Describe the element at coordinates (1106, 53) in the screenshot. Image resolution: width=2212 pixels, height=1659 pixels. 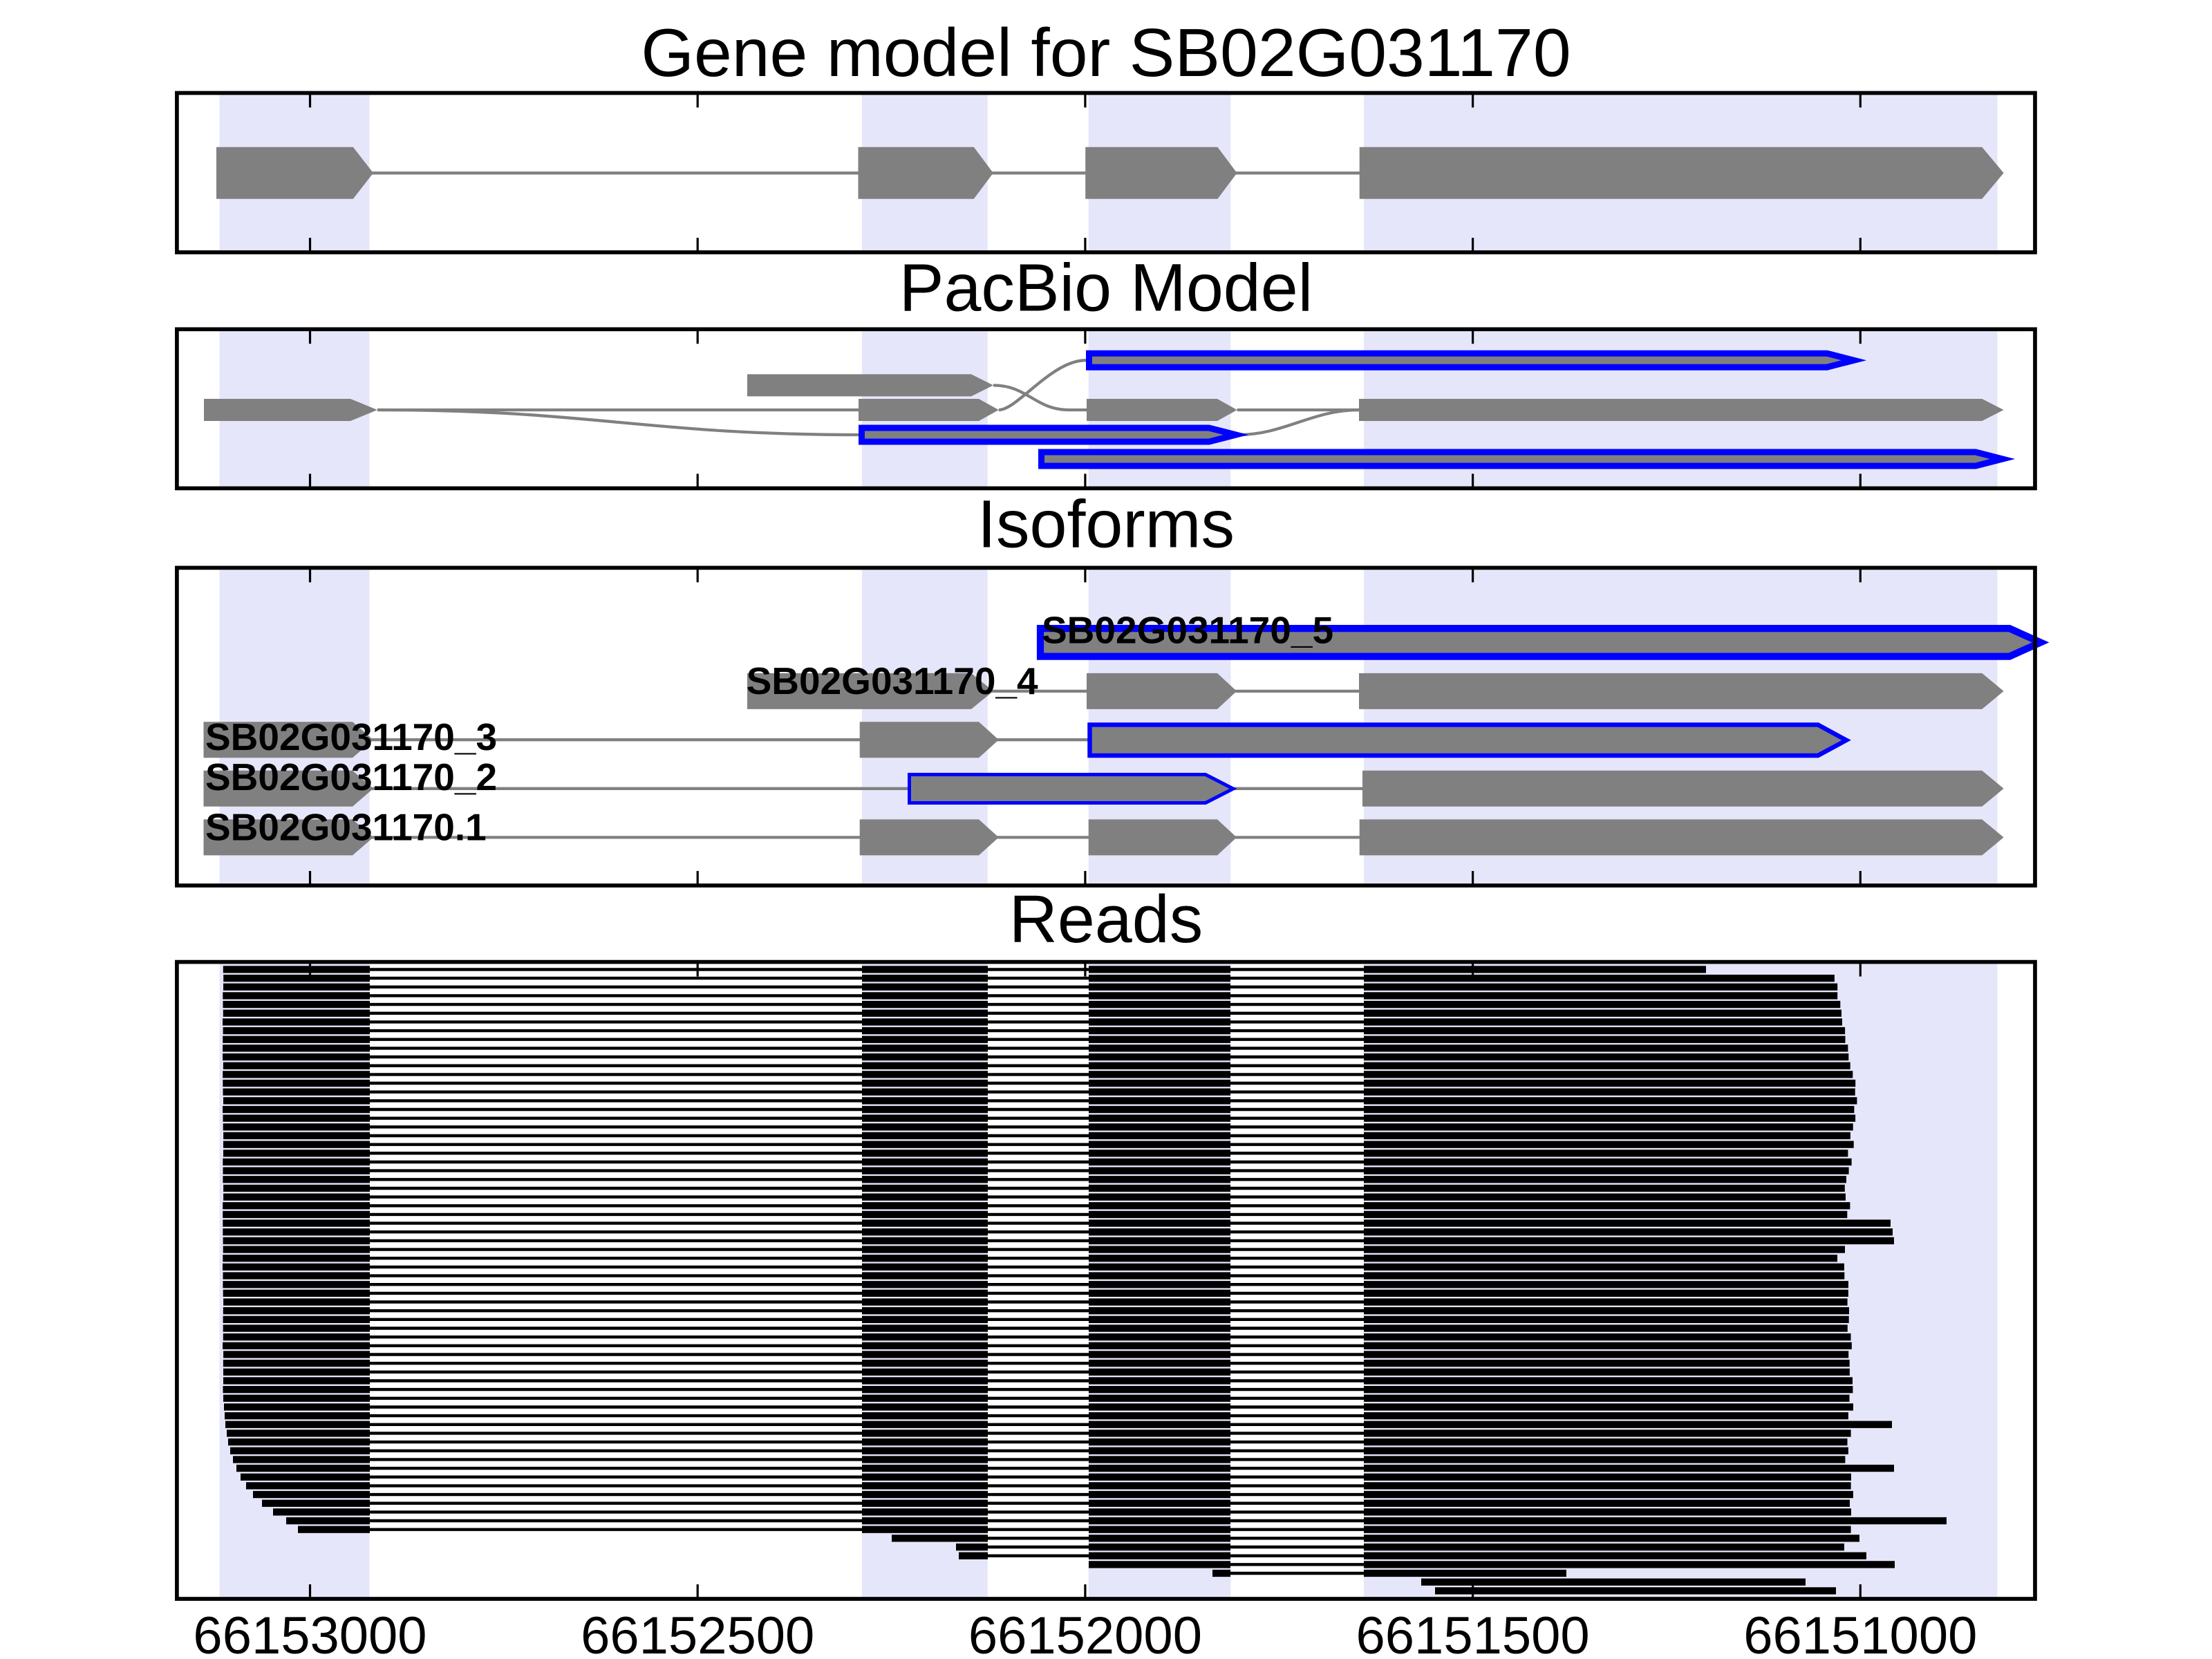
I see `svg-text: Gene model for SB02G031170` at that location.